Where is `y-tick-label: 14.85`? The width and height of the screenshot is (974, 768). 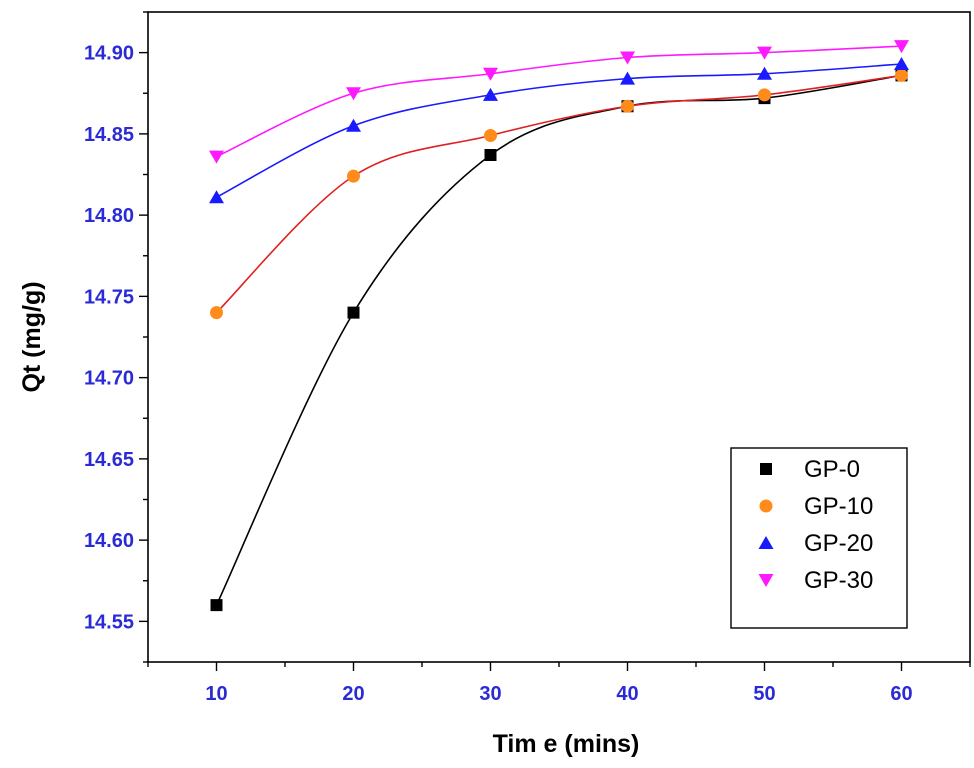 y-tick-label: 14.85 is located at coordinates (109, 135).